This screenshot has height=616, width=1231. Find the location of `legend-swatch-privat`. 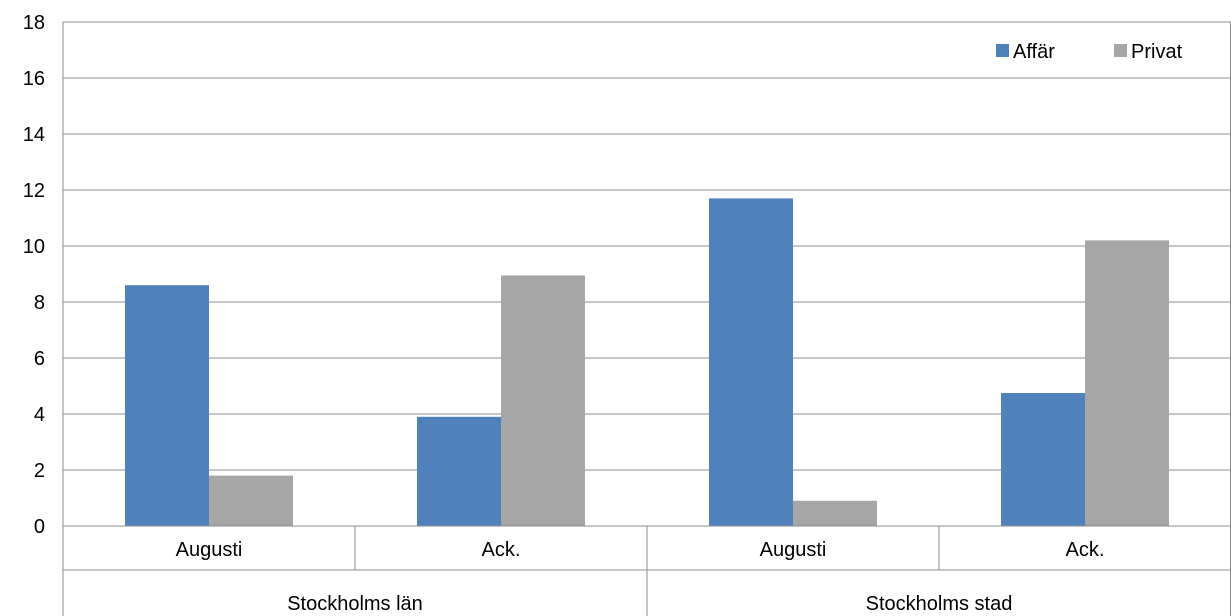

legend-swatch-privat is located at coordinates (1120, 50).